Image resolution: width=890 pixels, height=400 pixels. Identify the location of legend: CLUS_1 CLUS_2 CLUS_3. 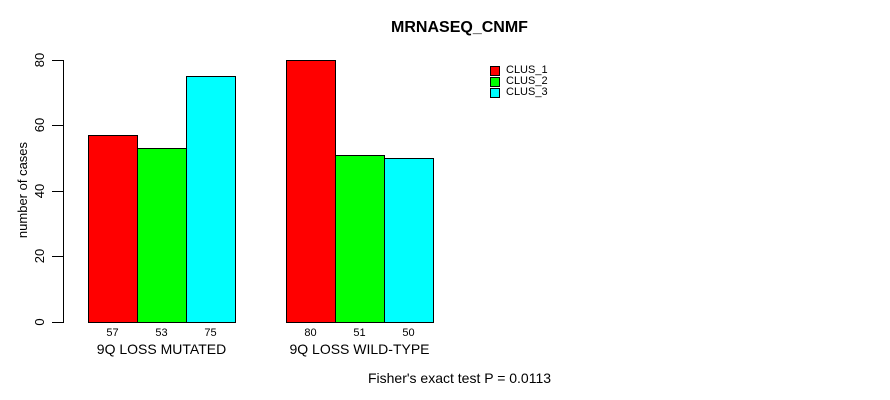
(519, 81).